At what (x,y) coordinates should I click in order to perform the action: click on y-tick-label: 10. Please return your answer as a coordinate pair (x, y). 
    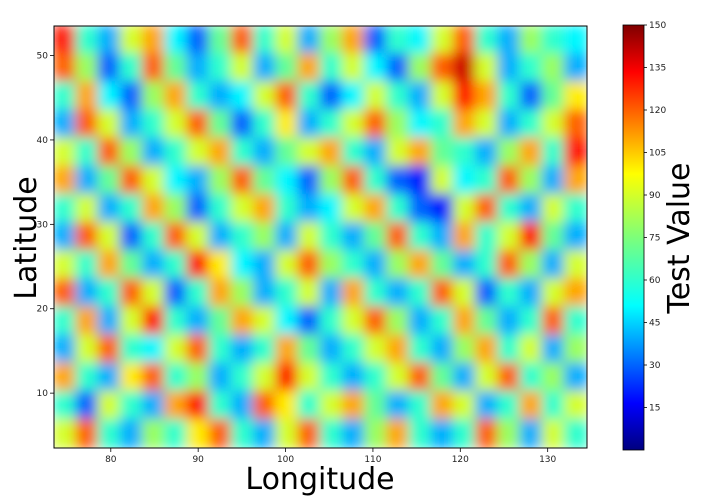
    Looking at the image, I should click on (43, 394).